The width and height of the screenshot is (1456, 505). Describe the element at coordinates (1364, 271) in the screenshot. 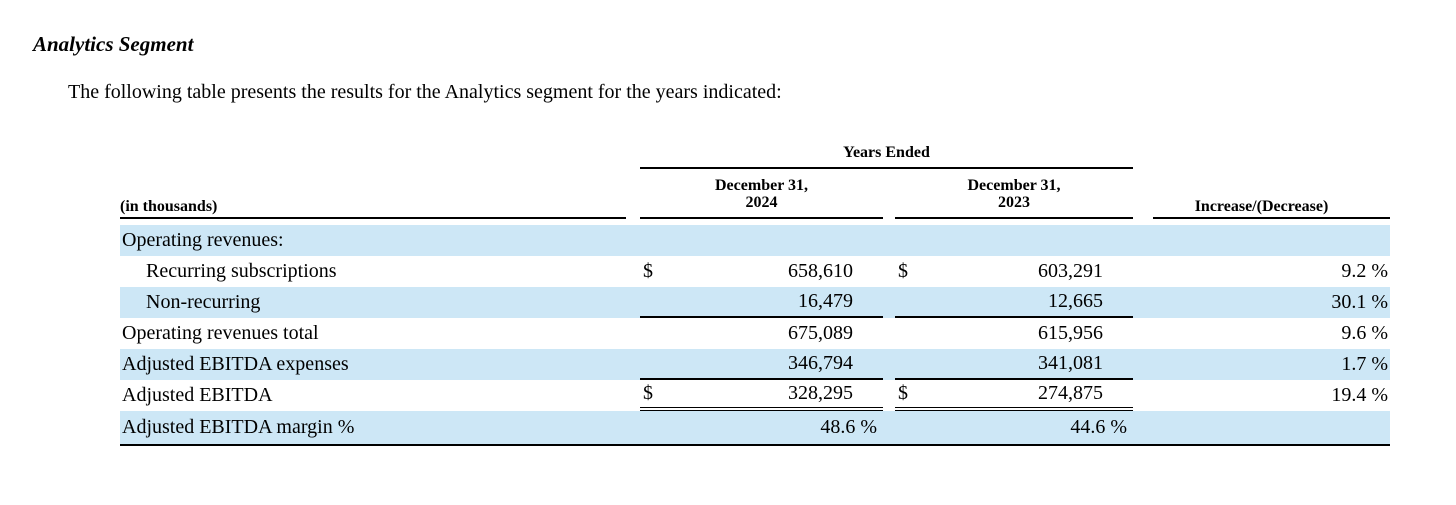

I see `pct-change: 9.2 %` at that location.